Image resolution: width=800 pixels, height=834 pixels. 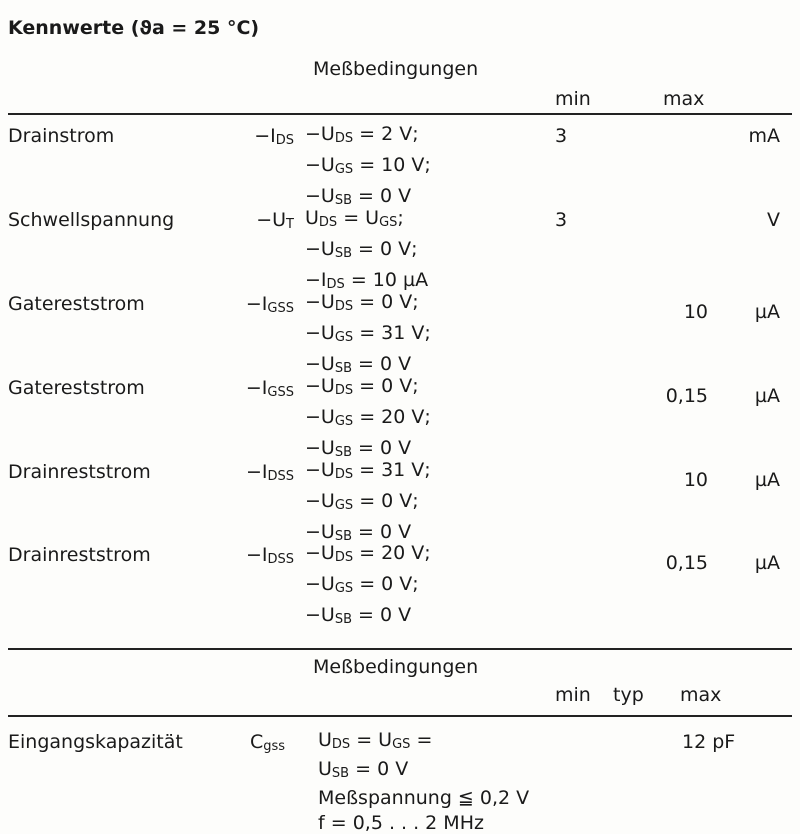 I want to click on condition-line: −UGS = 31 V;, so click(x=368, y=333).